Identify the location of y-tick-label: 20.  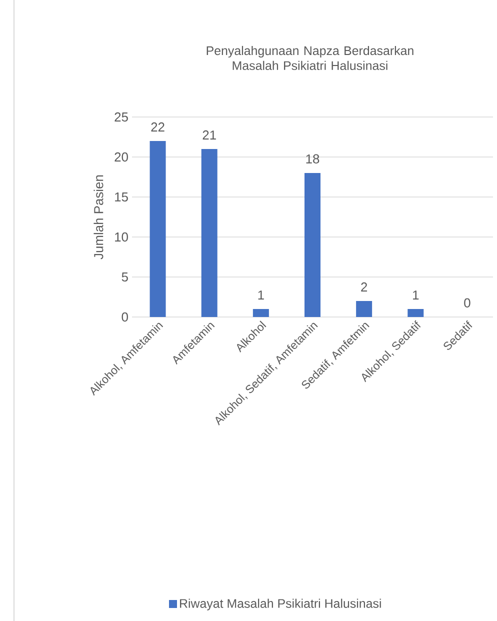
(121, 157).